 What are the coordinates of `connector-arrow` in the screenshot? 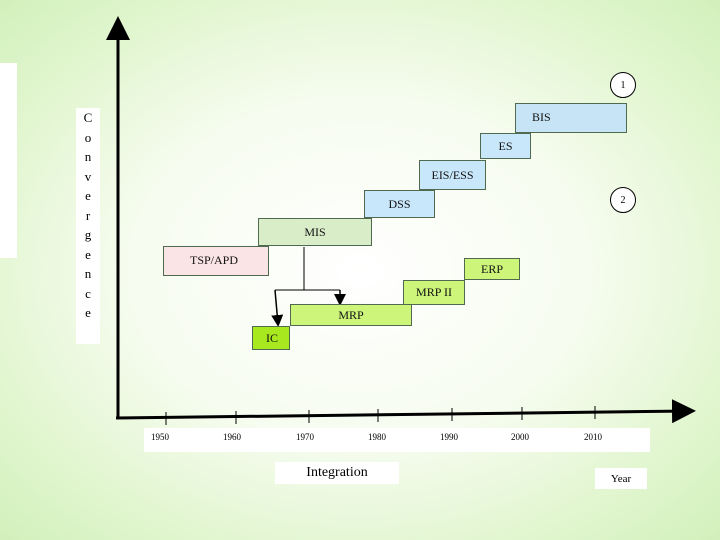 It's located at (277, 308).